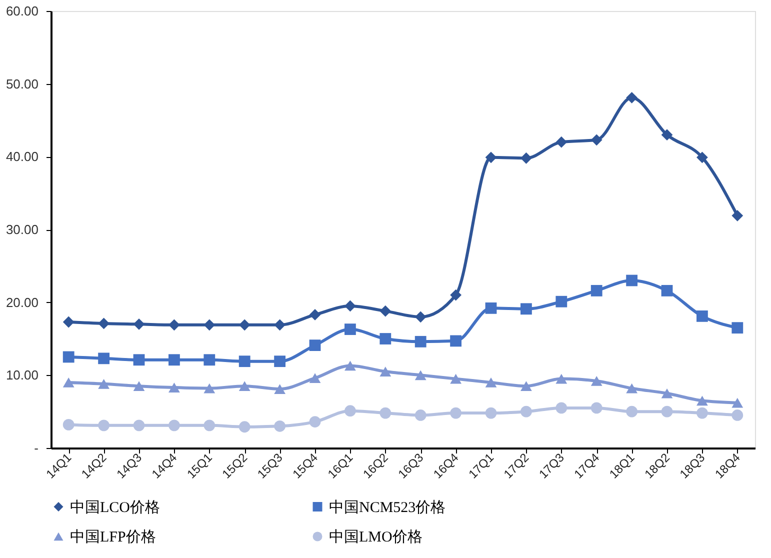  I want to click on y-tick-label: 40.00, so click(22, 156).